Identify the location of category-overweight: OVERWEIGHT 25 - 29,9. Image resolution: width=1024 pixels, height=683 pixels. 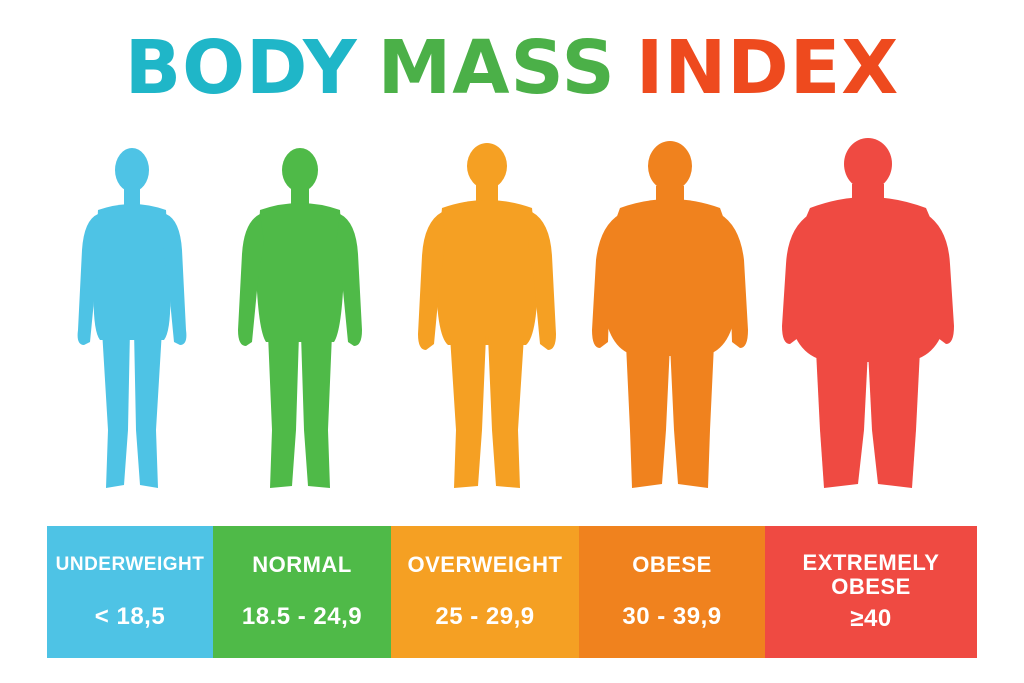
(485, 592).